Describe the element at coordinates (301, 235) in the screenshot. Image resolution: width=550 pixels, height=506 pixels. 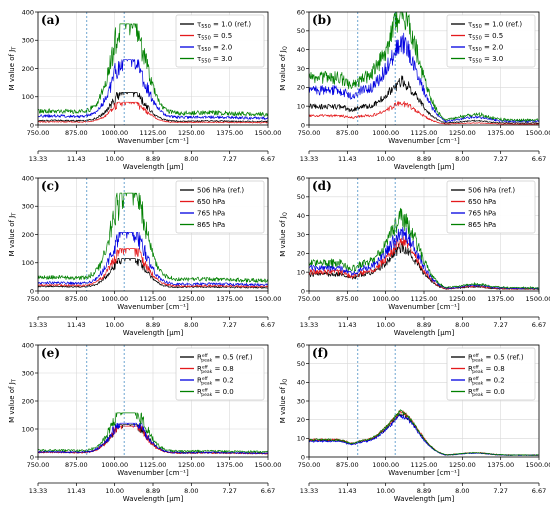
I see `y-tick-label: 30` at that location.